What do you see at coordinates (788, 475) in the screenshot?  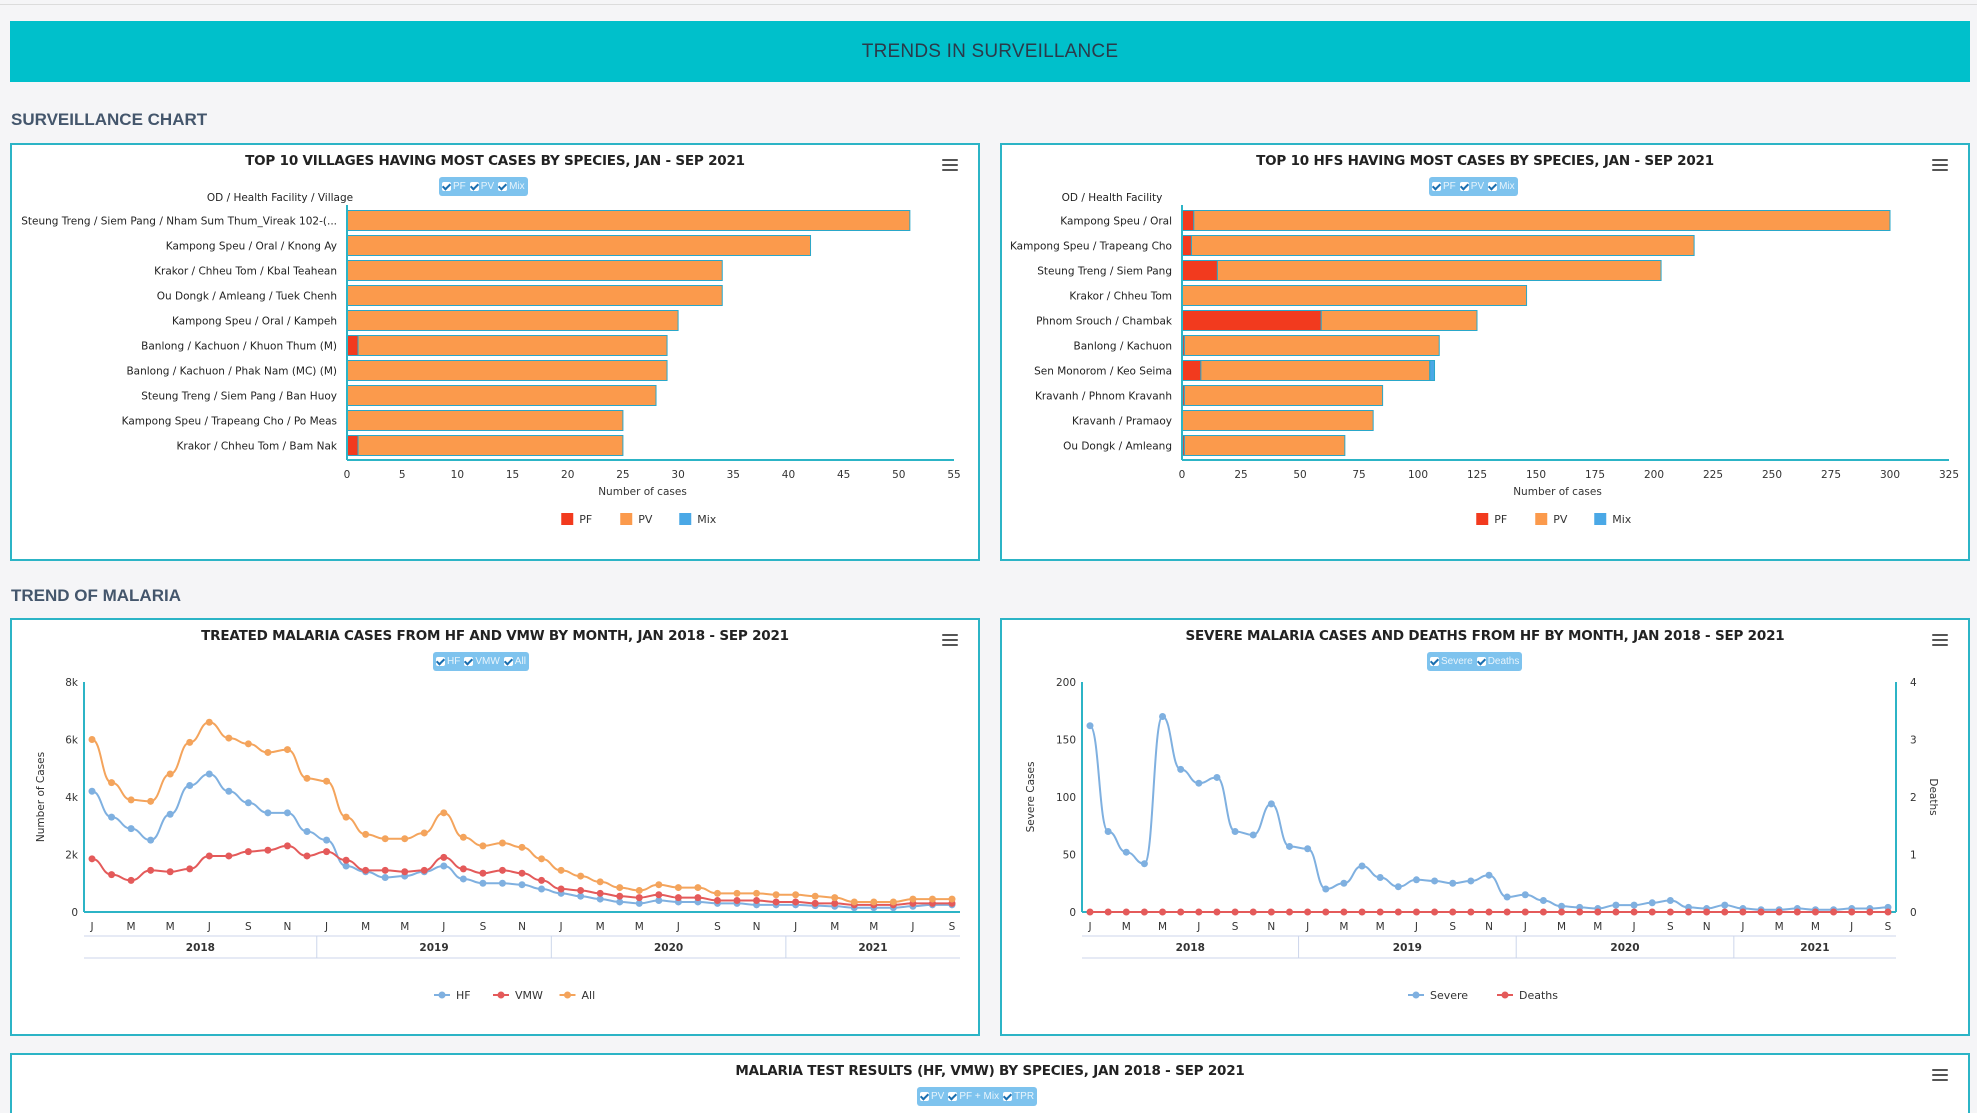 I see `x-tick-label: 40` at bounding box center [788, 475].